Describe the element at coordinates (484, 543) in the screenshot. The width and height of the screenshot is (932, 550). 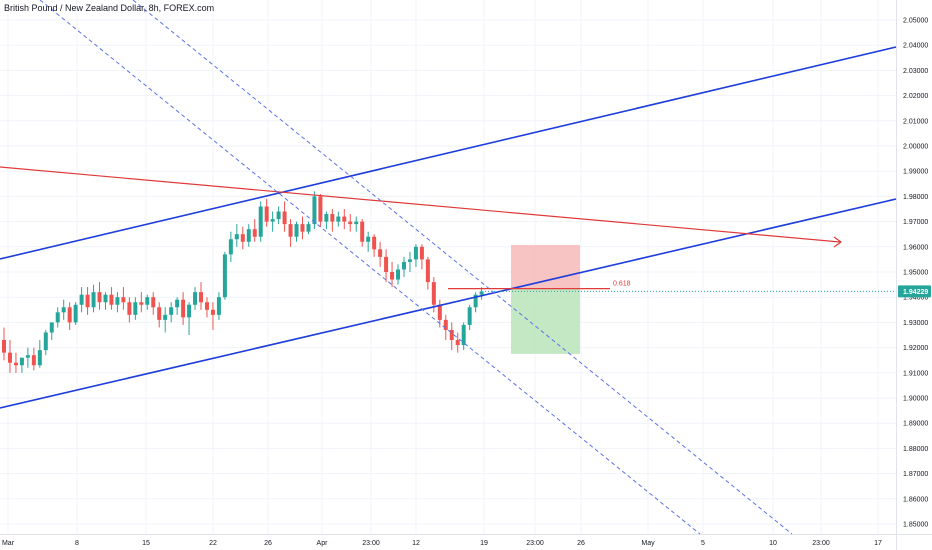
I see `time-tick-label: 19` at that location.